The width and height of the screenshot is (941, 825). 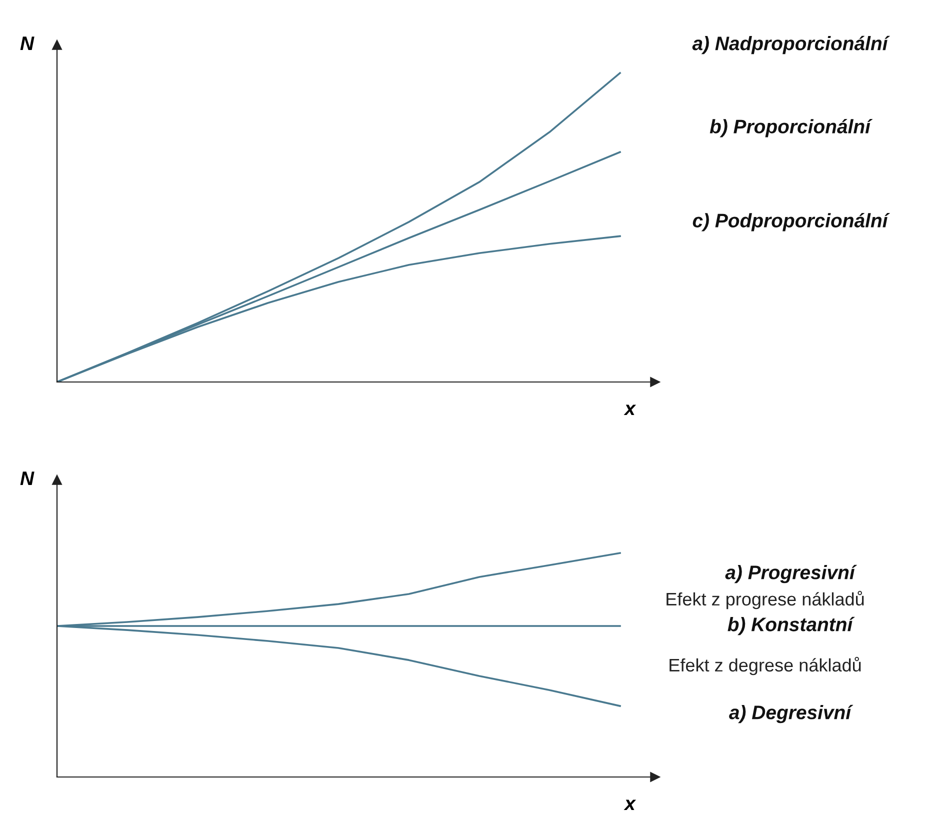 I want to click on text: Efekt z degrese nákladů, so click(x=765, y=666).